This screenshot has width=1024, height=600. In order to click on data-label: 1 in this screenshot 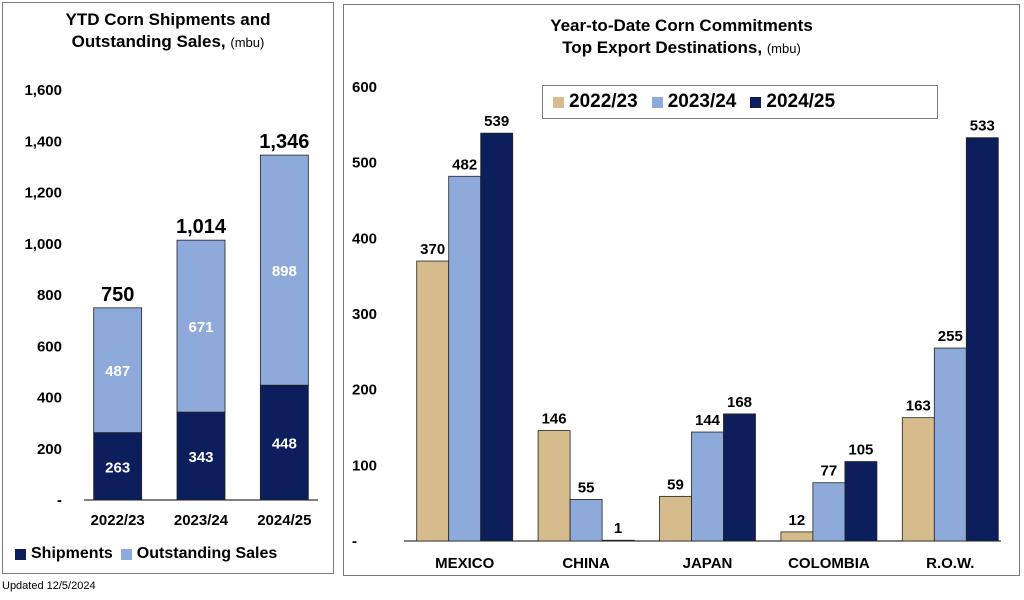, I will do `click(618, 528)`.